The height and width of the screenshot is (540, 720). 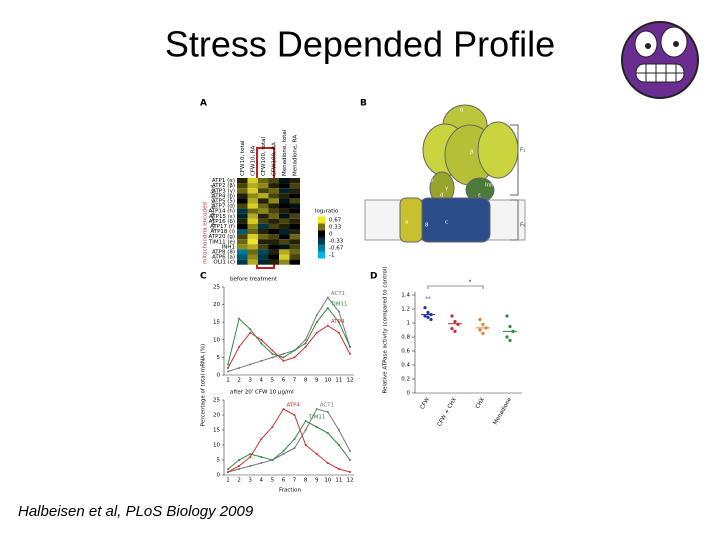 I want to click on y-tick-label: 15, so click(x=216, y=431).